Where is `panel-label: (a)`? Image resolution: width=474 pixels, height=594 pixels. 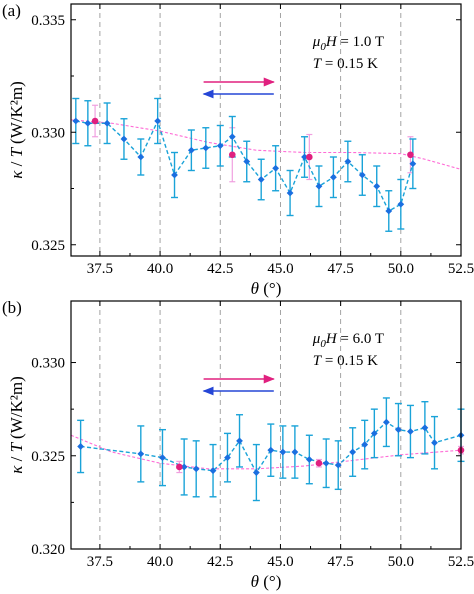 panel-label: (a) is located at coordinates (11, 10).